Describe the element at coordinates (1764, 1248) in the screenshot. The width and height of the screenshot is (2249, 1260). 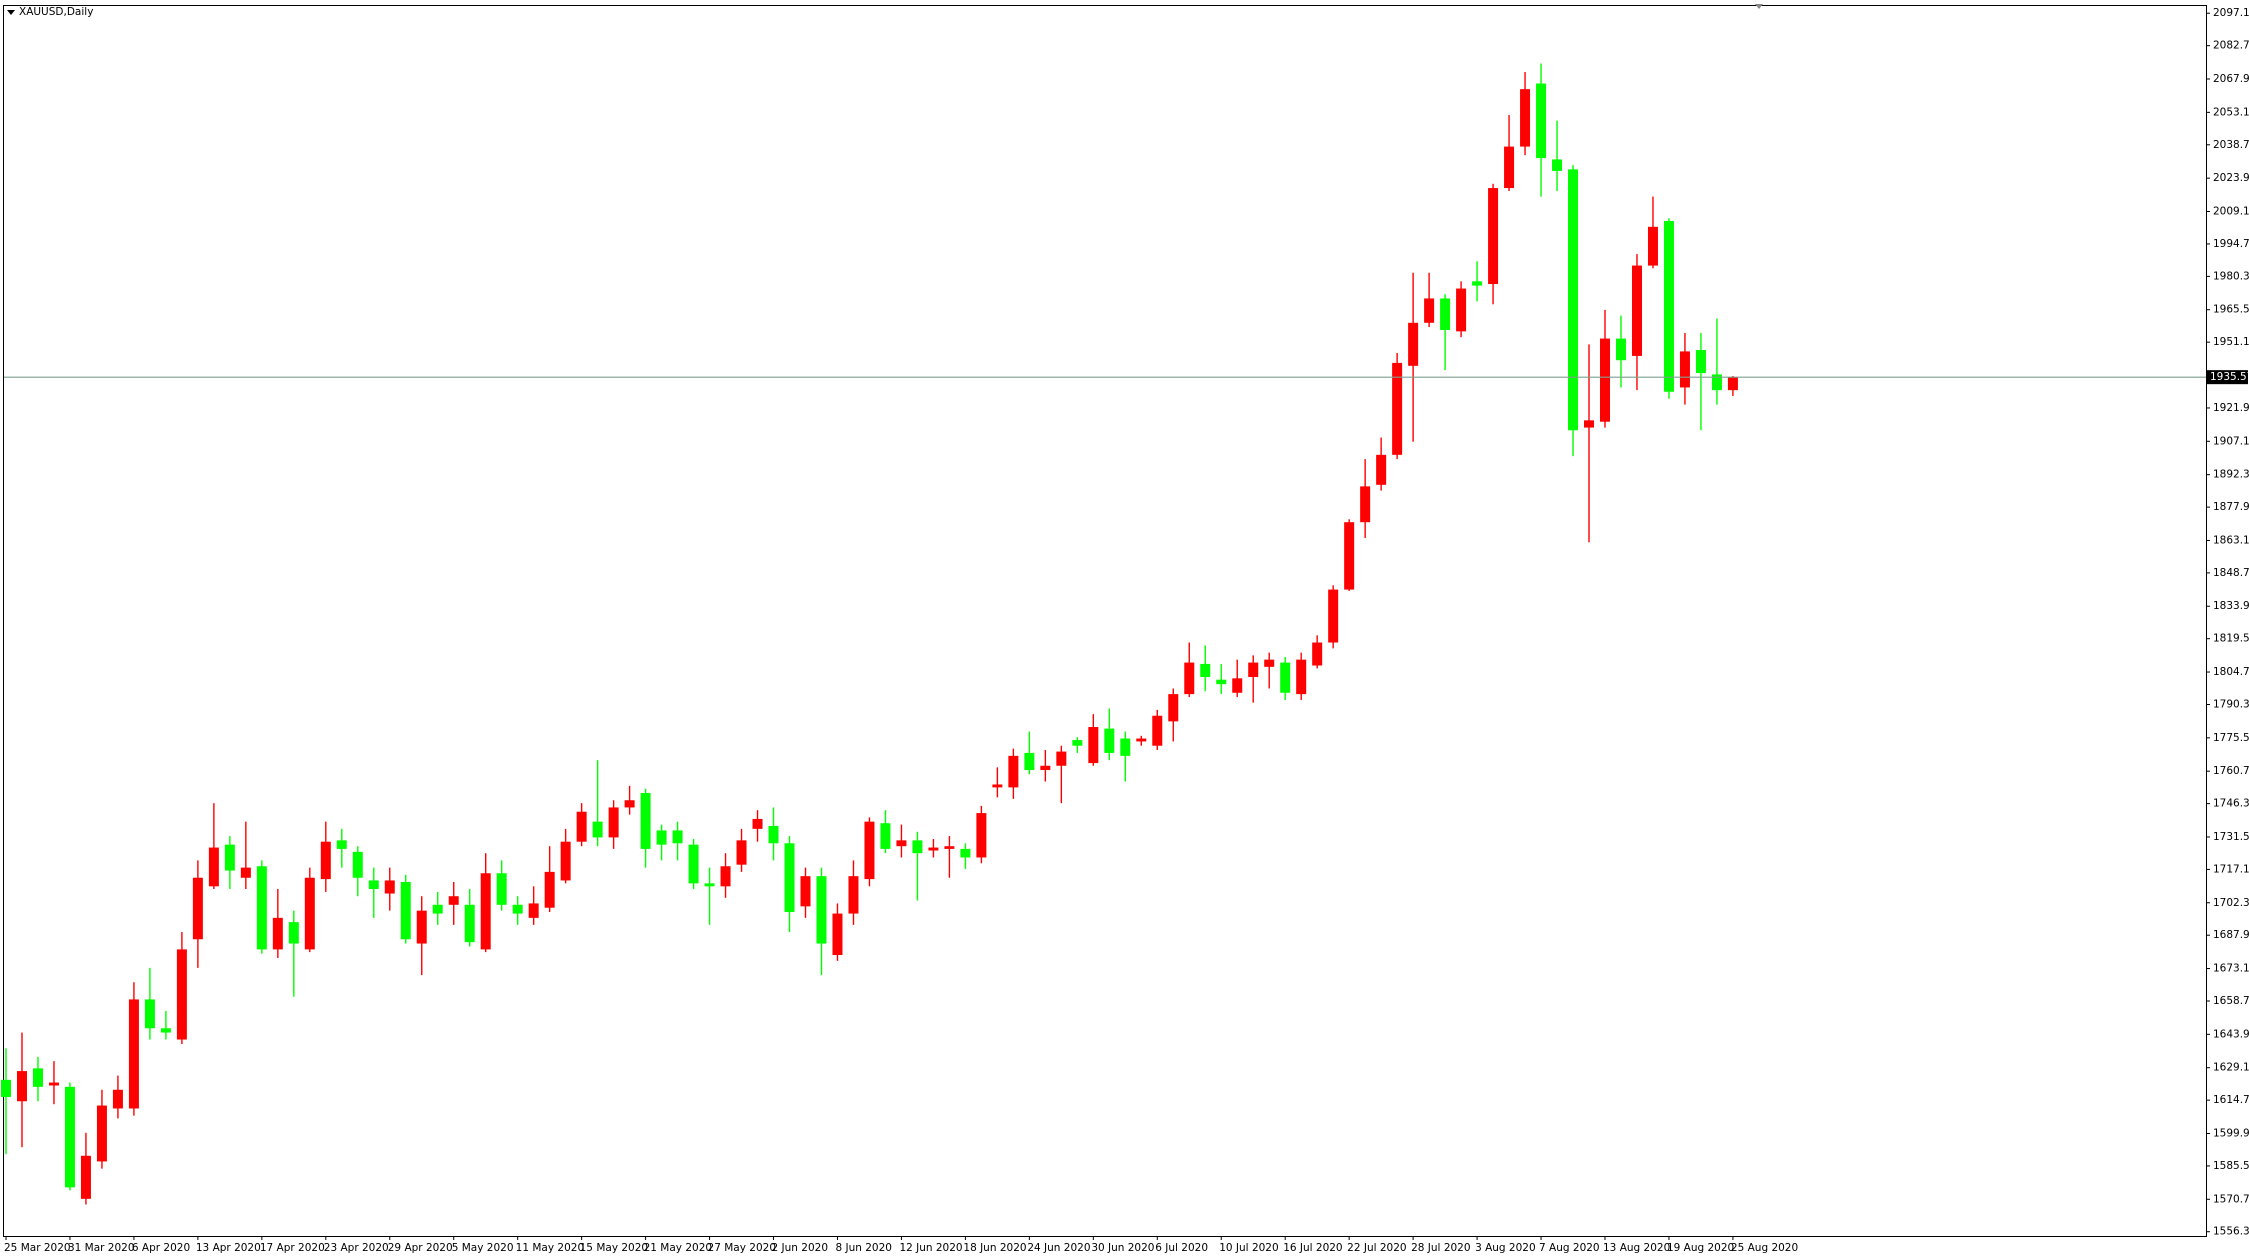
I see `x-tick-label: 25 Aug 2020` at that location.